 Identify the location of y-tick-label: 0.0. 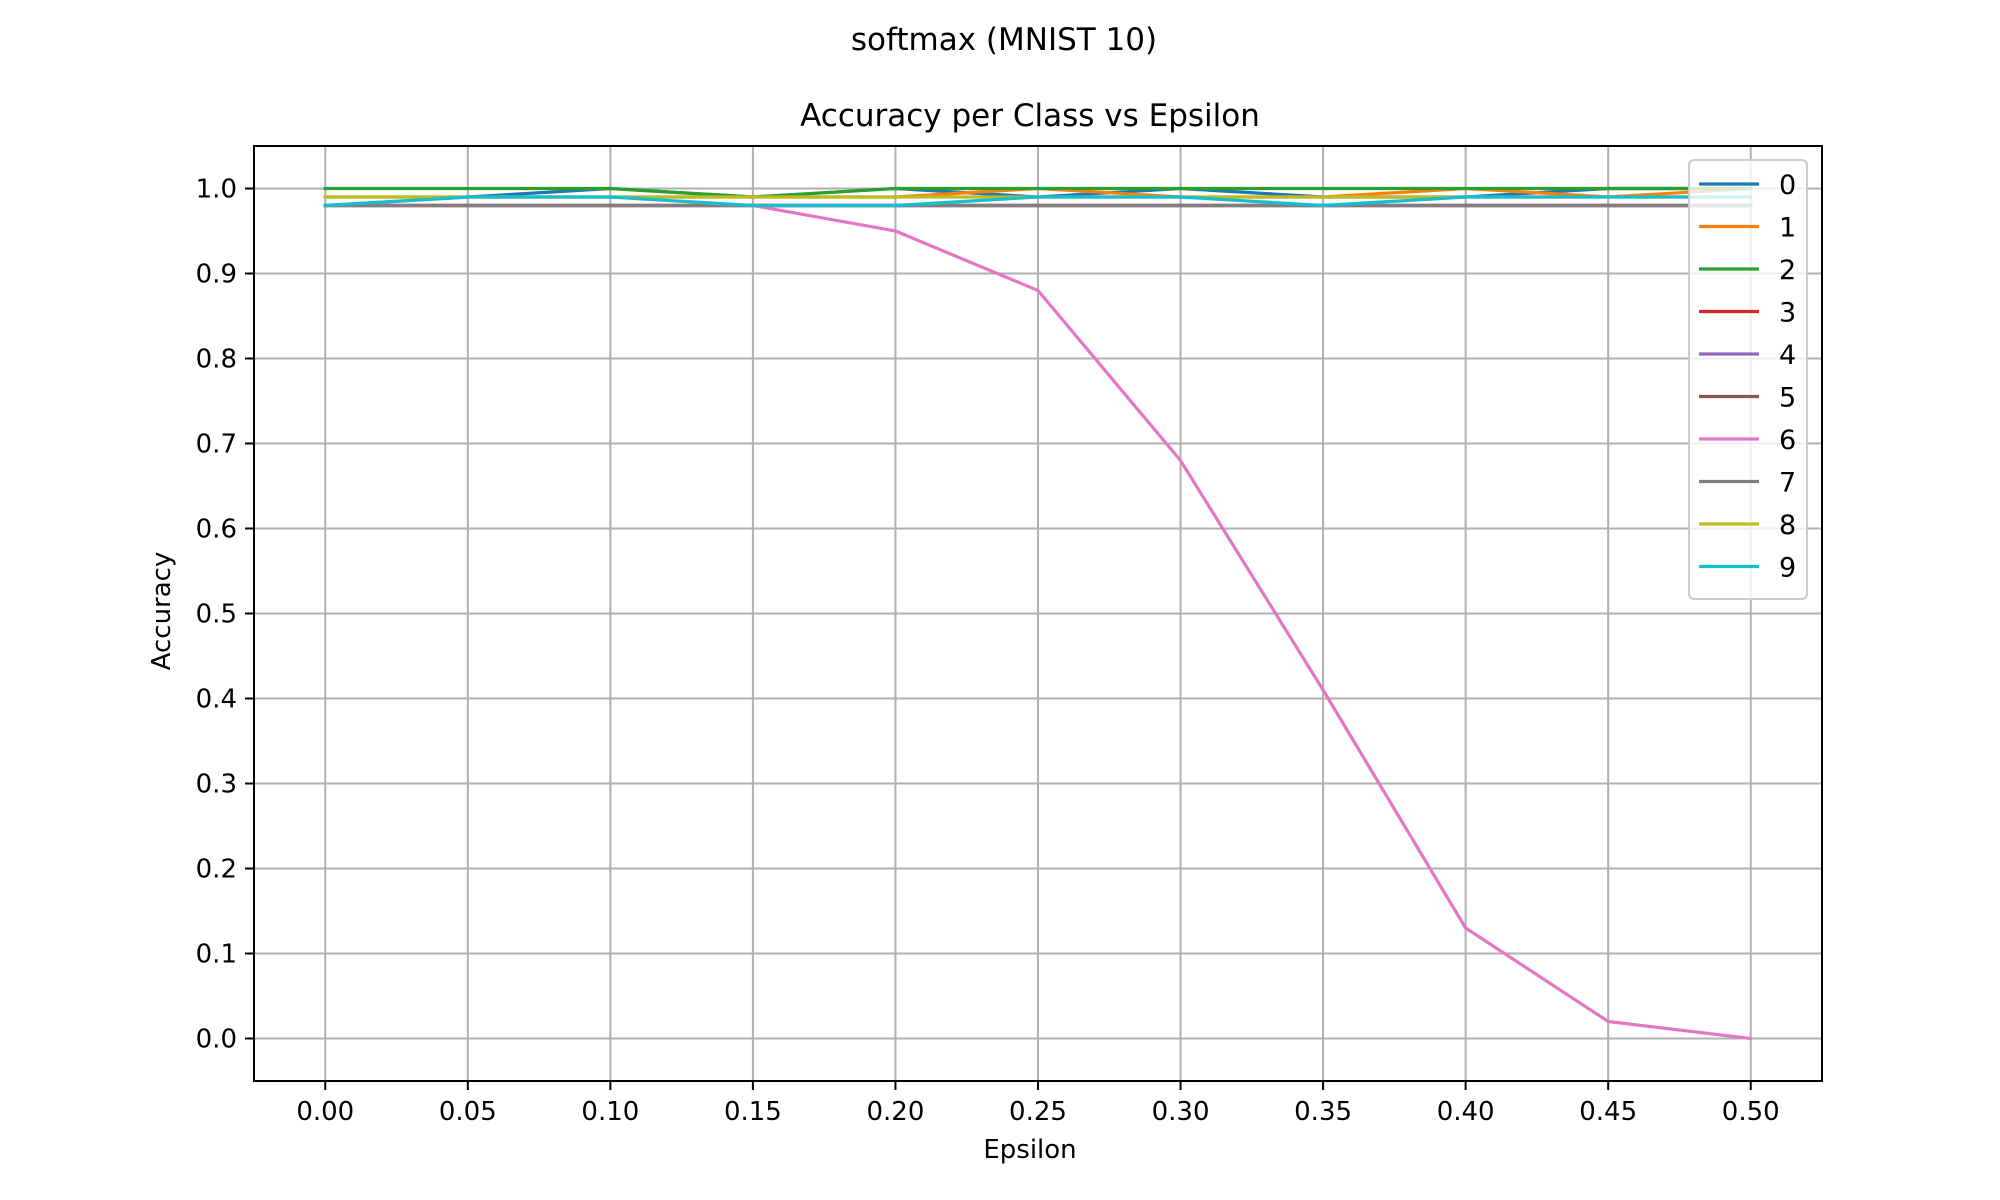
(216, 1040).